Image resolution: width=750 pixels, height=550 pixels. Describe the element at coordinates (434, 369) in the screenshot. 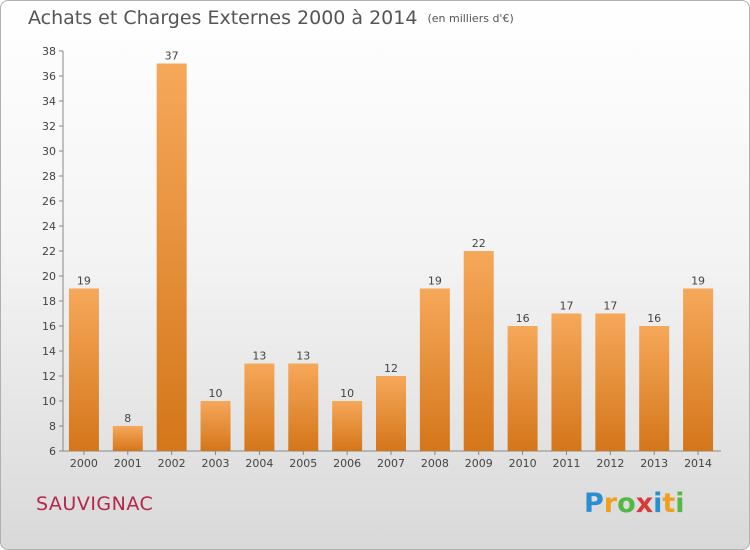

I see `bar-2008` at that location.